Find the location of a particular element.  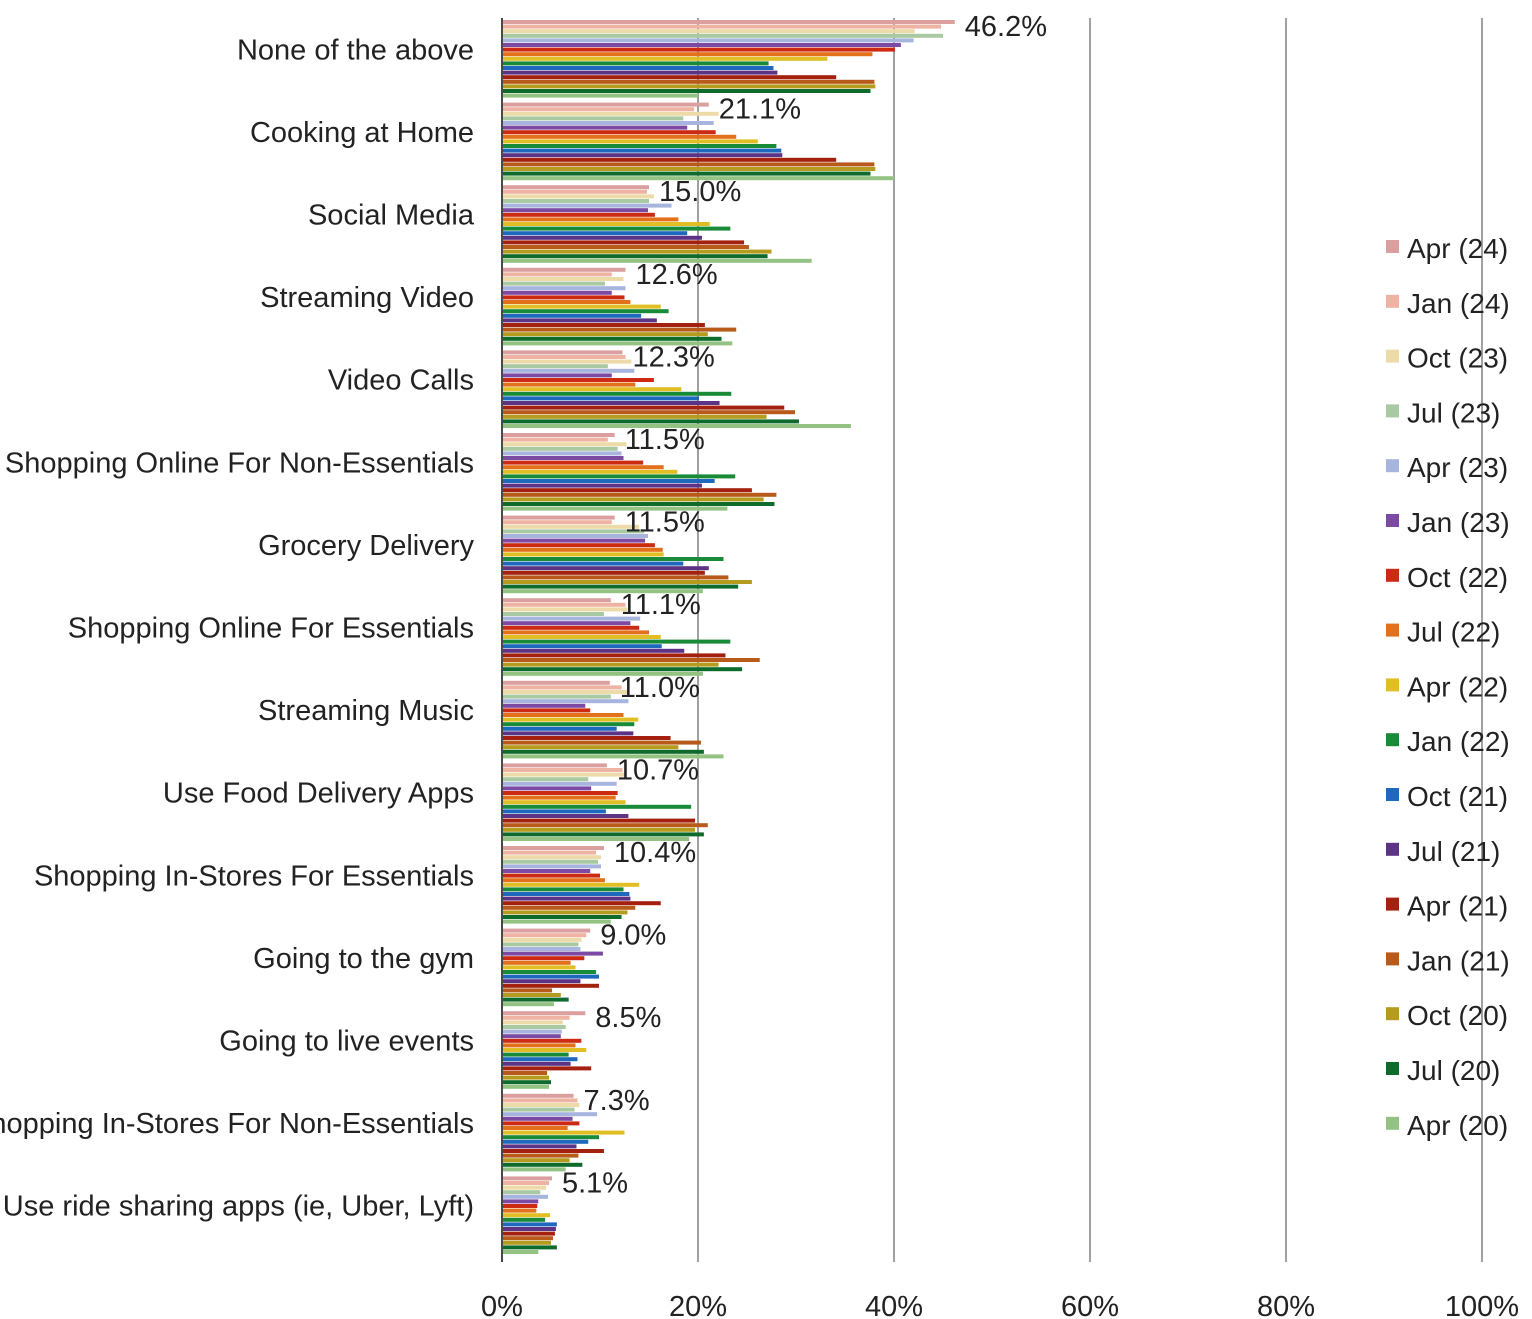

category-label: Shopping Online For Non-Essentials is located at coordinates (239, 463).